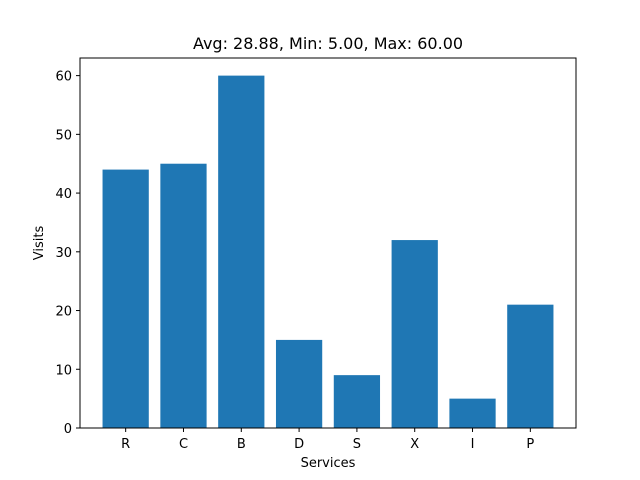  I want to click on bar-C, so click(183, 295).